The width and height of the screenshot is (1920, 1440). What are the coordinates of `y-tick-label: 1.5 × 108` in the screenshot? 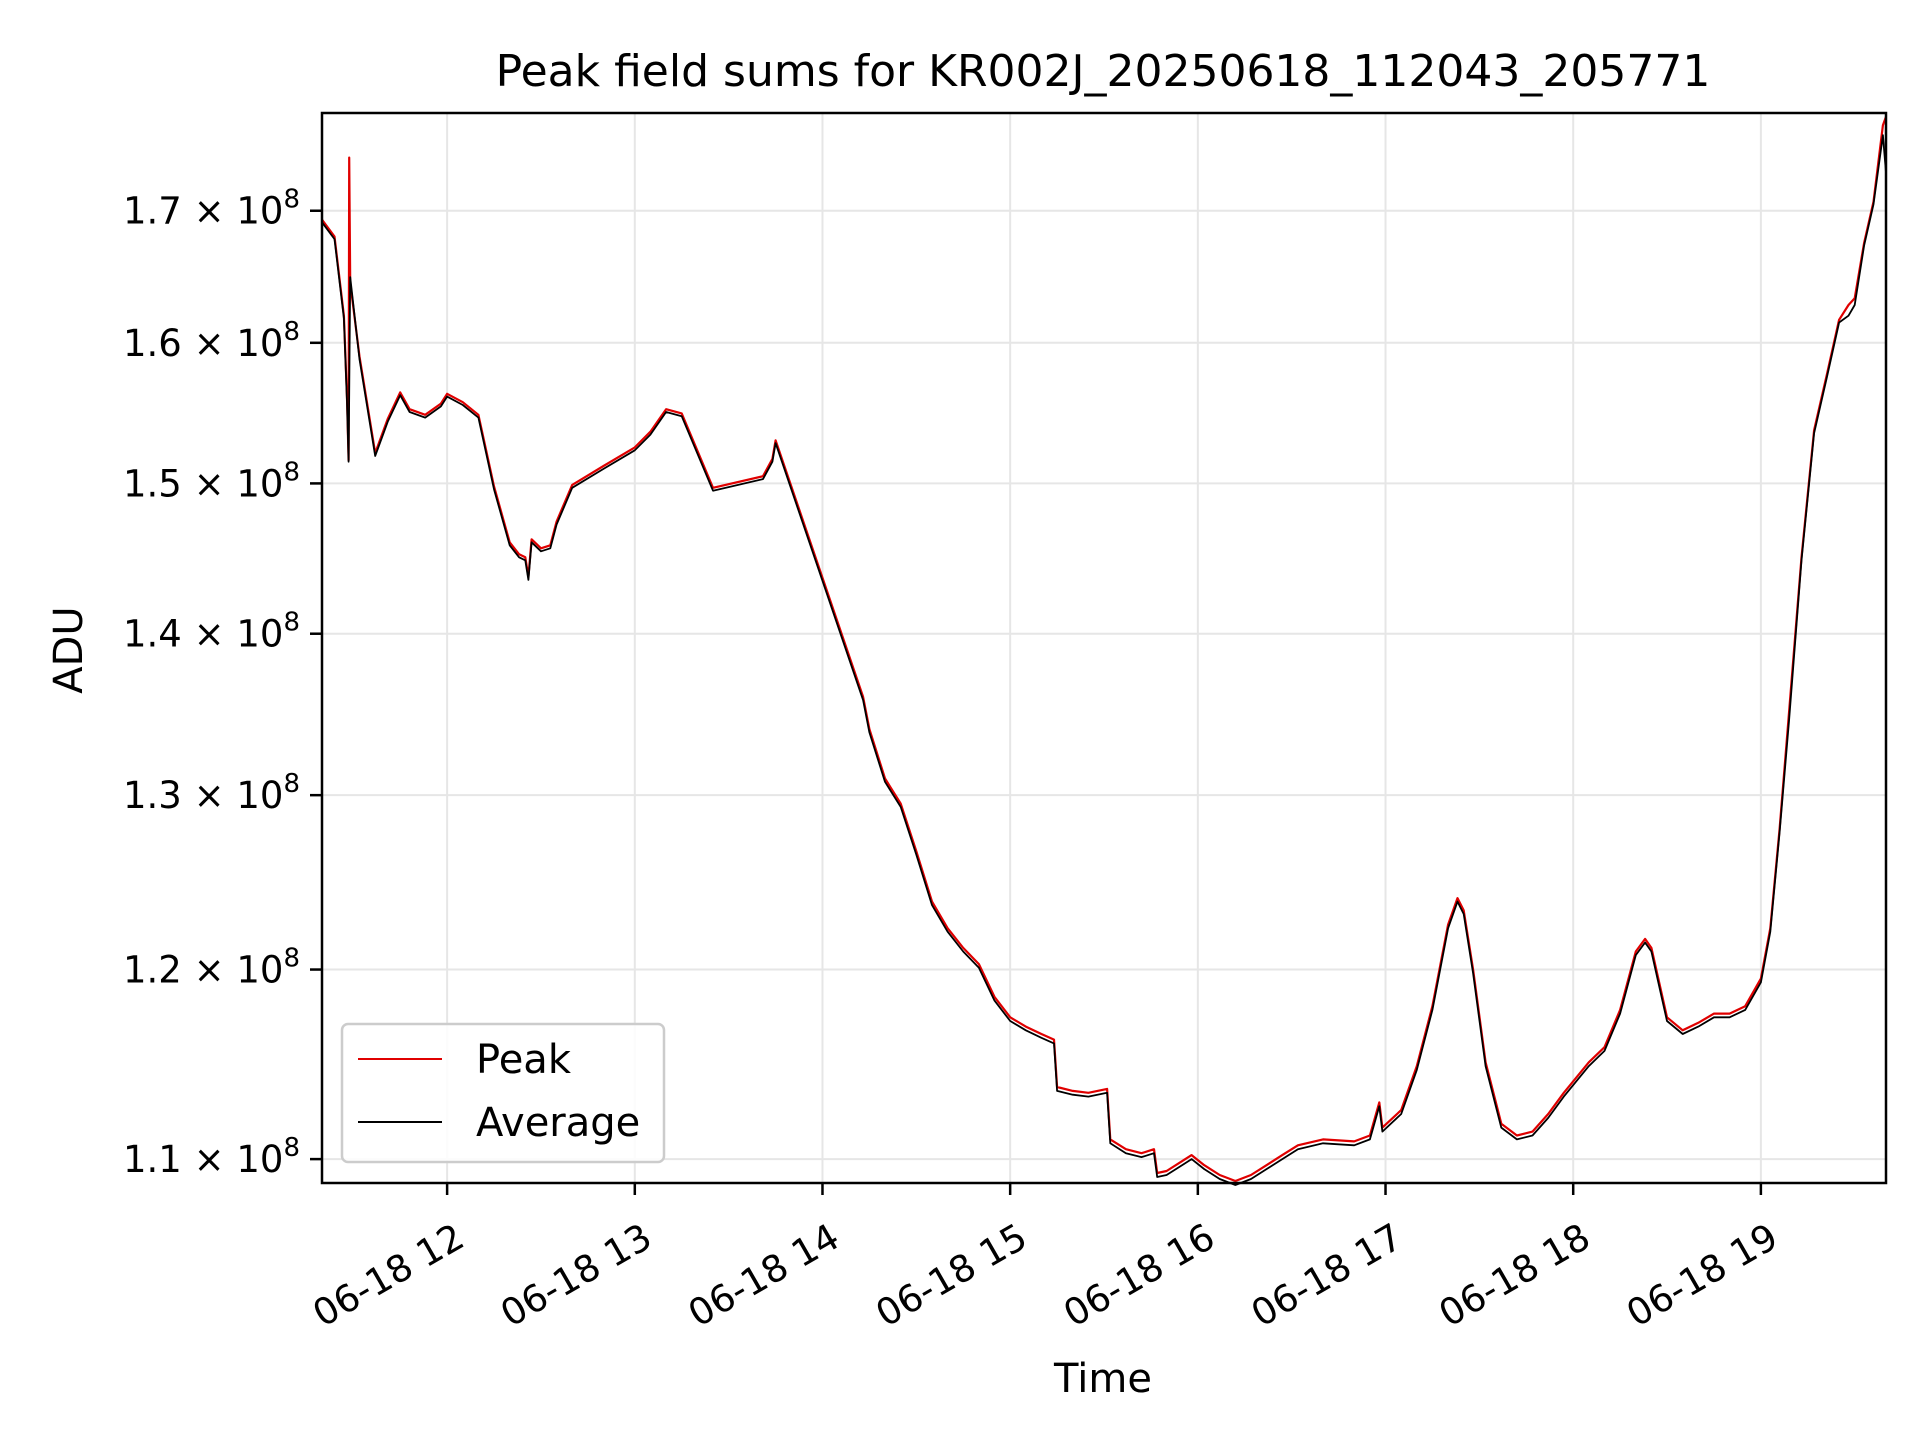 It's located at (211, 481).